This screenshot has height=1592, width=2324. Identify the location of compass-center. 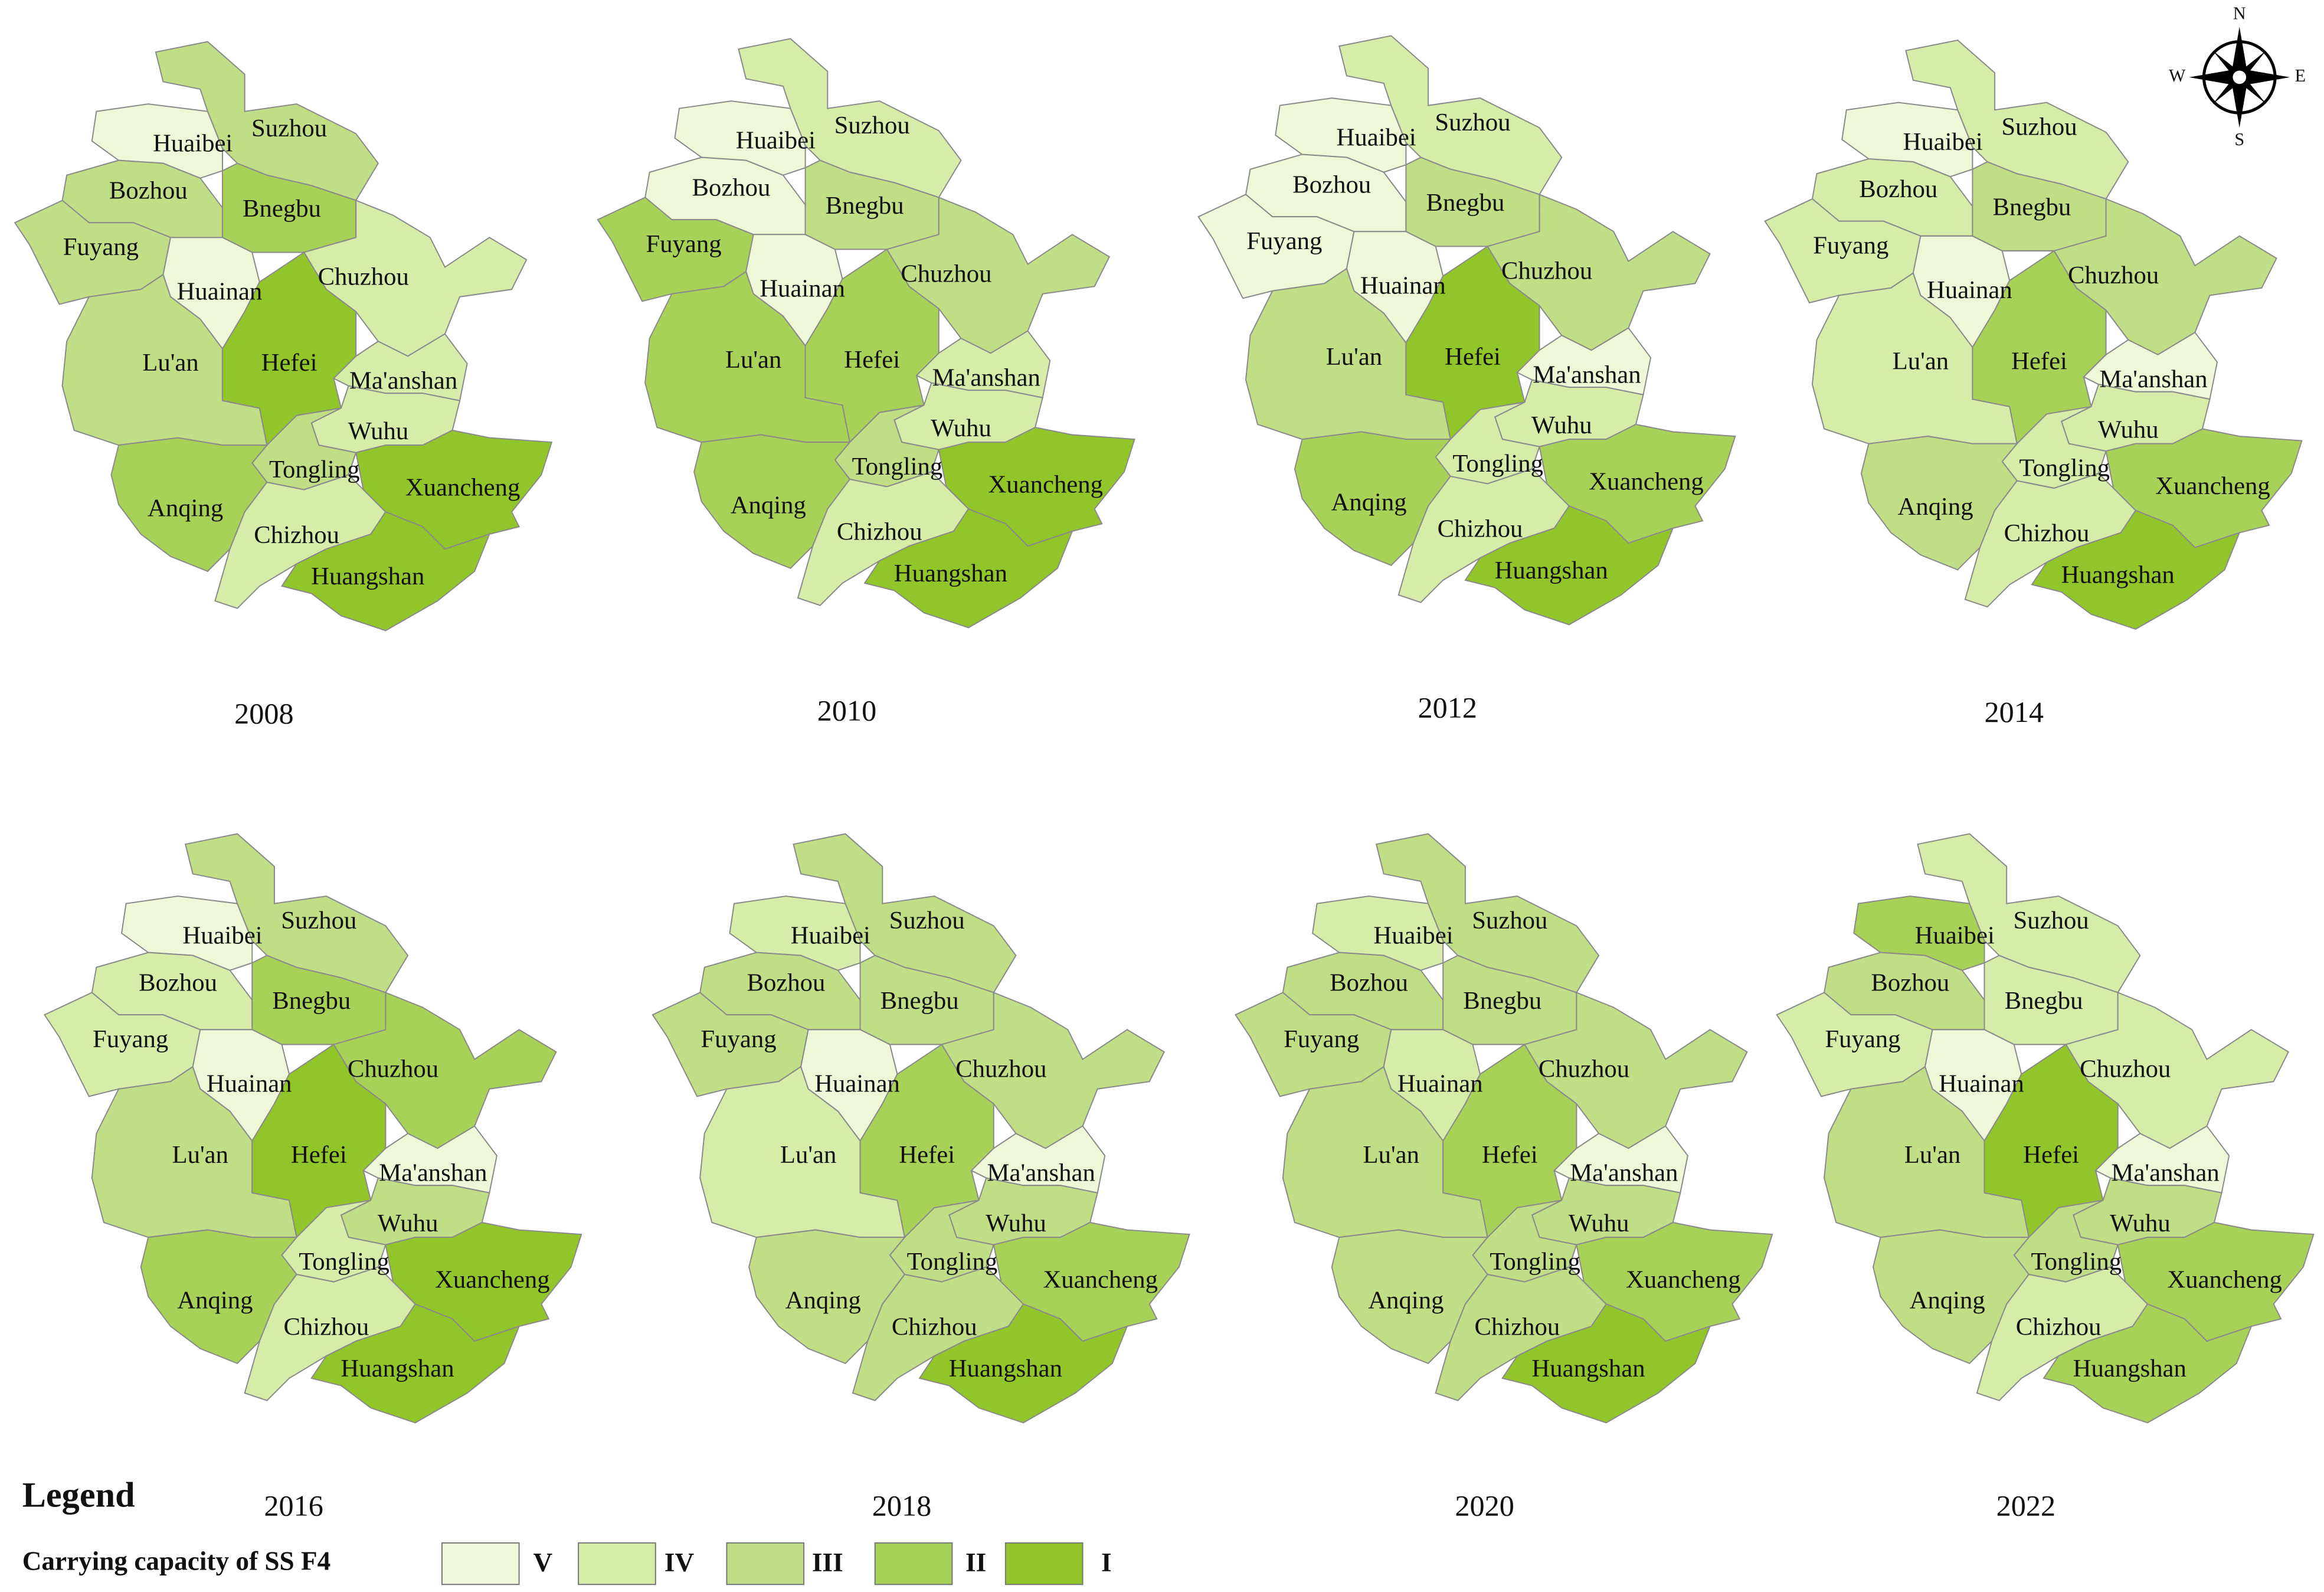
(2239, 77).